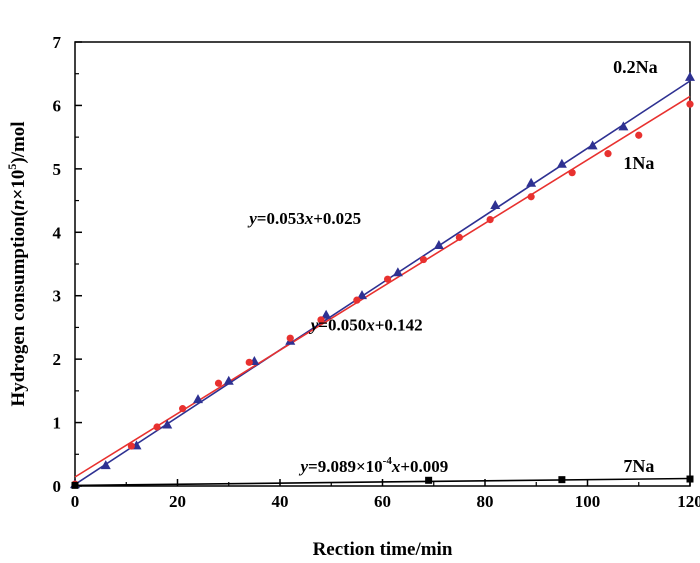 The width and height of the screenshot is (700, 563). What do you see at coordinates (57, 296) in the screenshot?
I see `y-tick-label: 3` at bounding box center [57, 296].